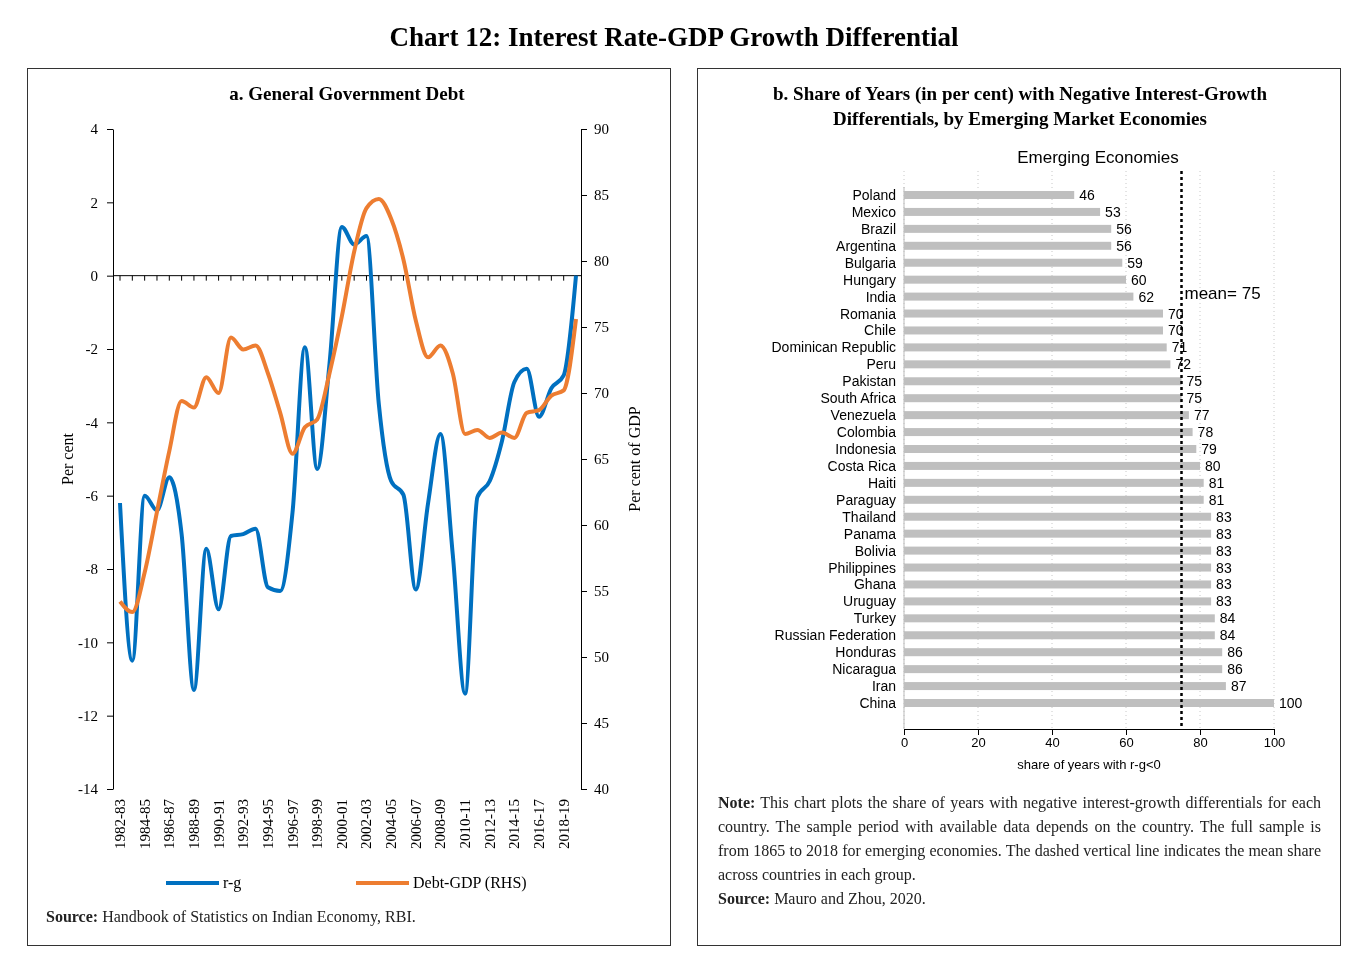 The image size is (1348, 965). What do you see at coordinates (865, 652) in the screenshot?
I see `y-tick-label: Honduras` at bounding box center [865, 652].